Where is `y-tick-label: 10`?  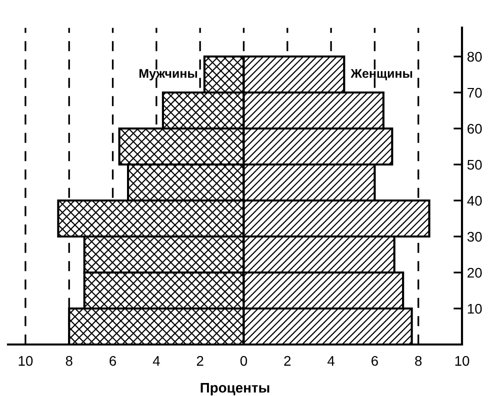
y-tick-label: 10 is located at coordinates (475, 309).